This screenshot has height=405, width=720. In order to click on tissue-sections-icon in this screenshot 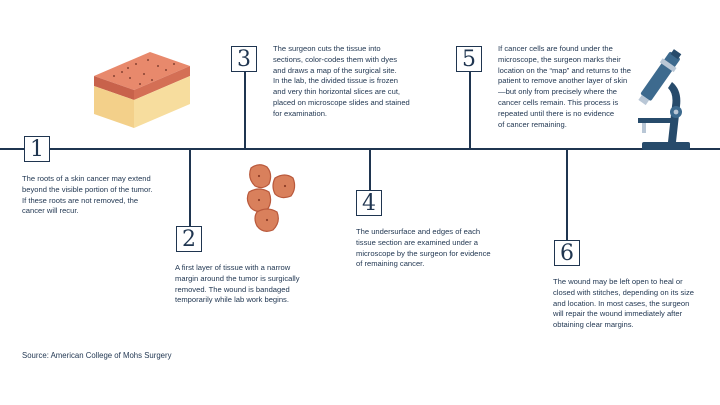, I will do `click(271, 198)`.